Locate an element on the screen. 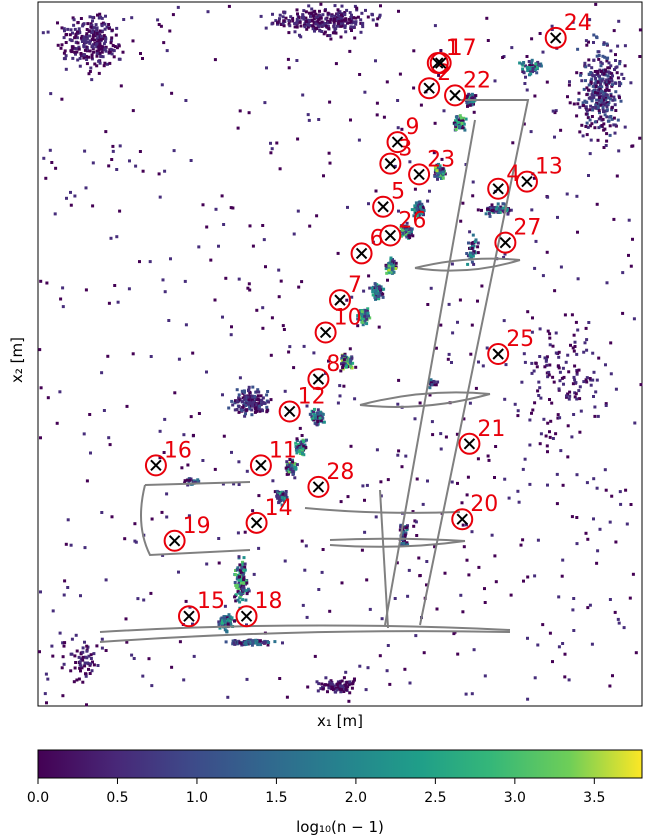  colorbar-tick-label: 2.0 is located at coordinates (356, 798).